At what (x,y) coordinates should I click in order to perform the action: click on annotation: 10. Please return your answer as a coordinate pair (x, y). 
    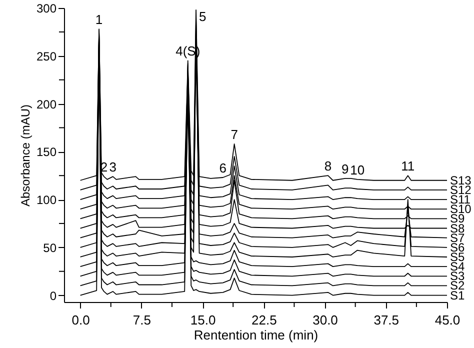
    Looking at the image, I should click on (357, 170).